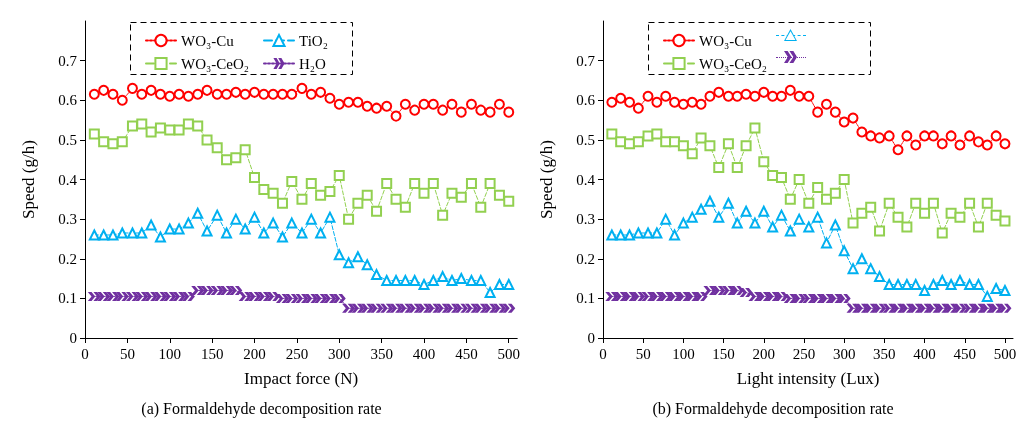  What do you see at coordinates (254, 353) in the screenshot?
I see `x-tick-label: 200` at bounding box center [254, 353].